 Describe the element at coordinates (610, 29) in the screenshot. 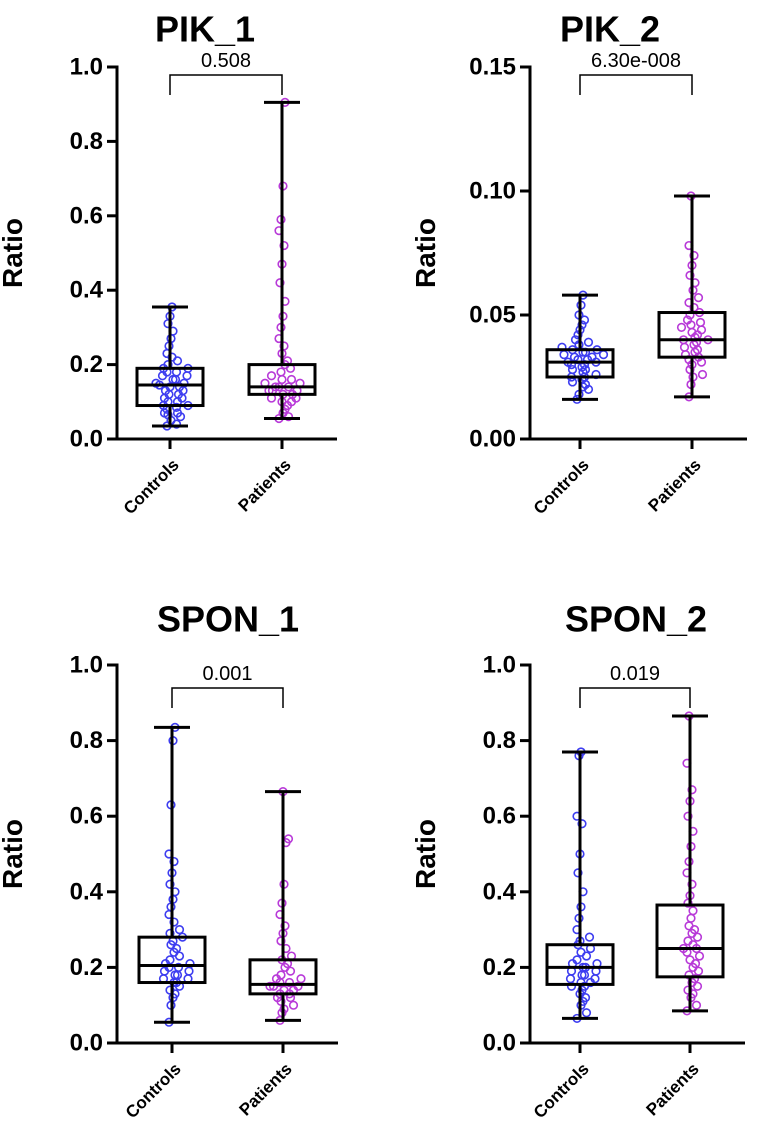

I see `chart-title: PIK_2` at that location.